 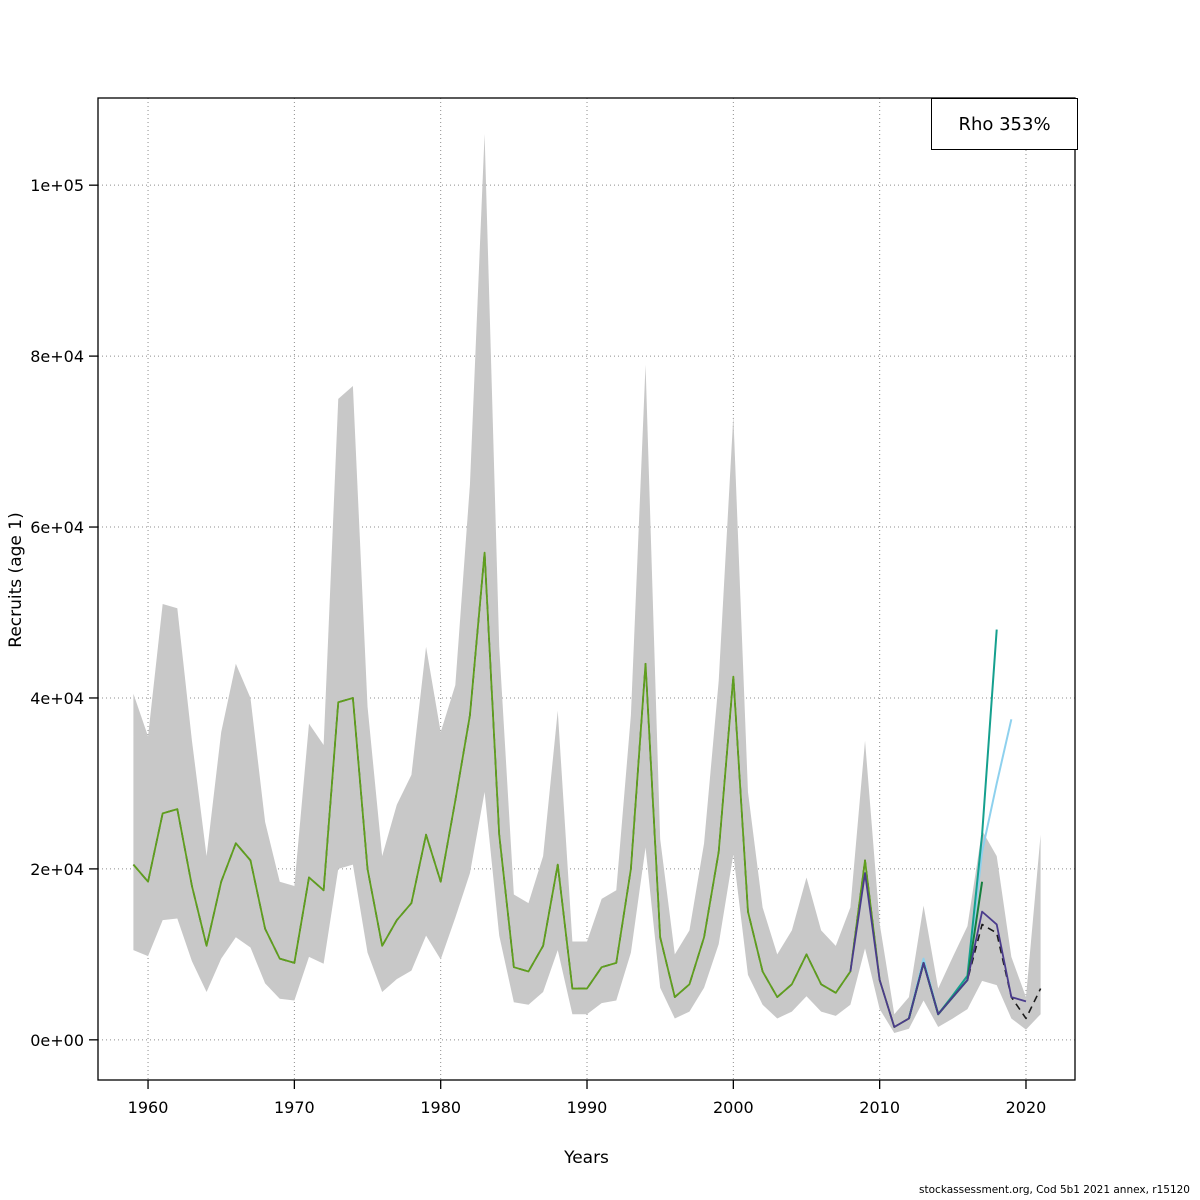 I want to click on x-tick-label: 1980, so click(x=440, y=1107).